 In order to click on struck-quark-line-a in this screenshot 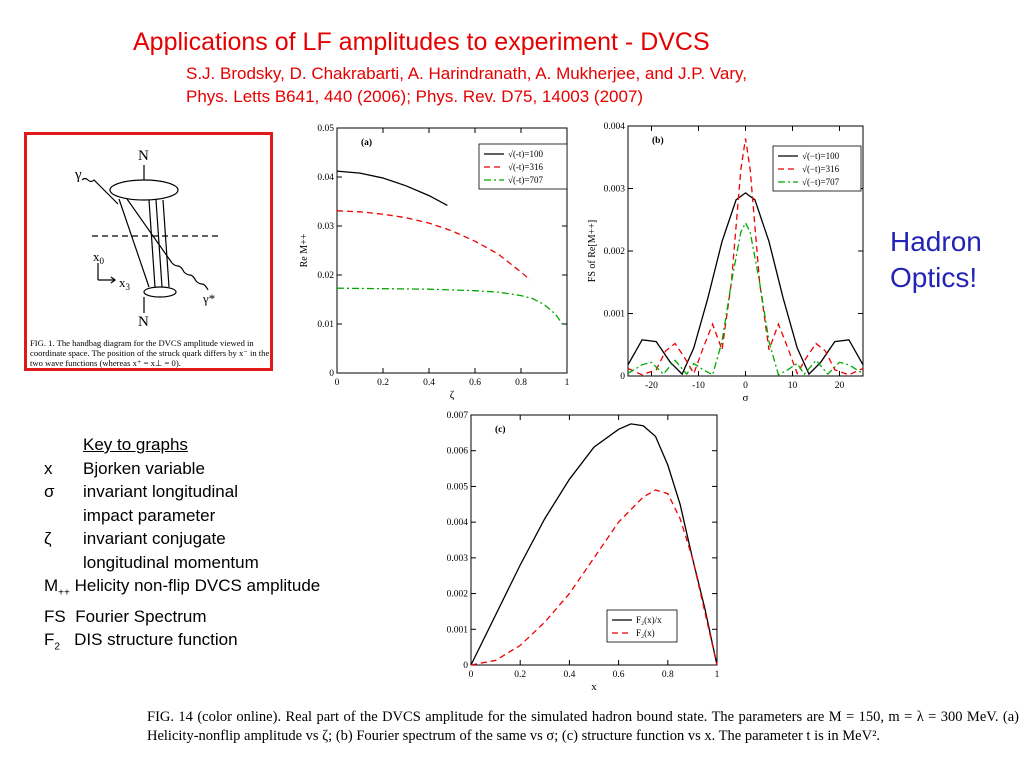, I will do `click(134, 243)`.